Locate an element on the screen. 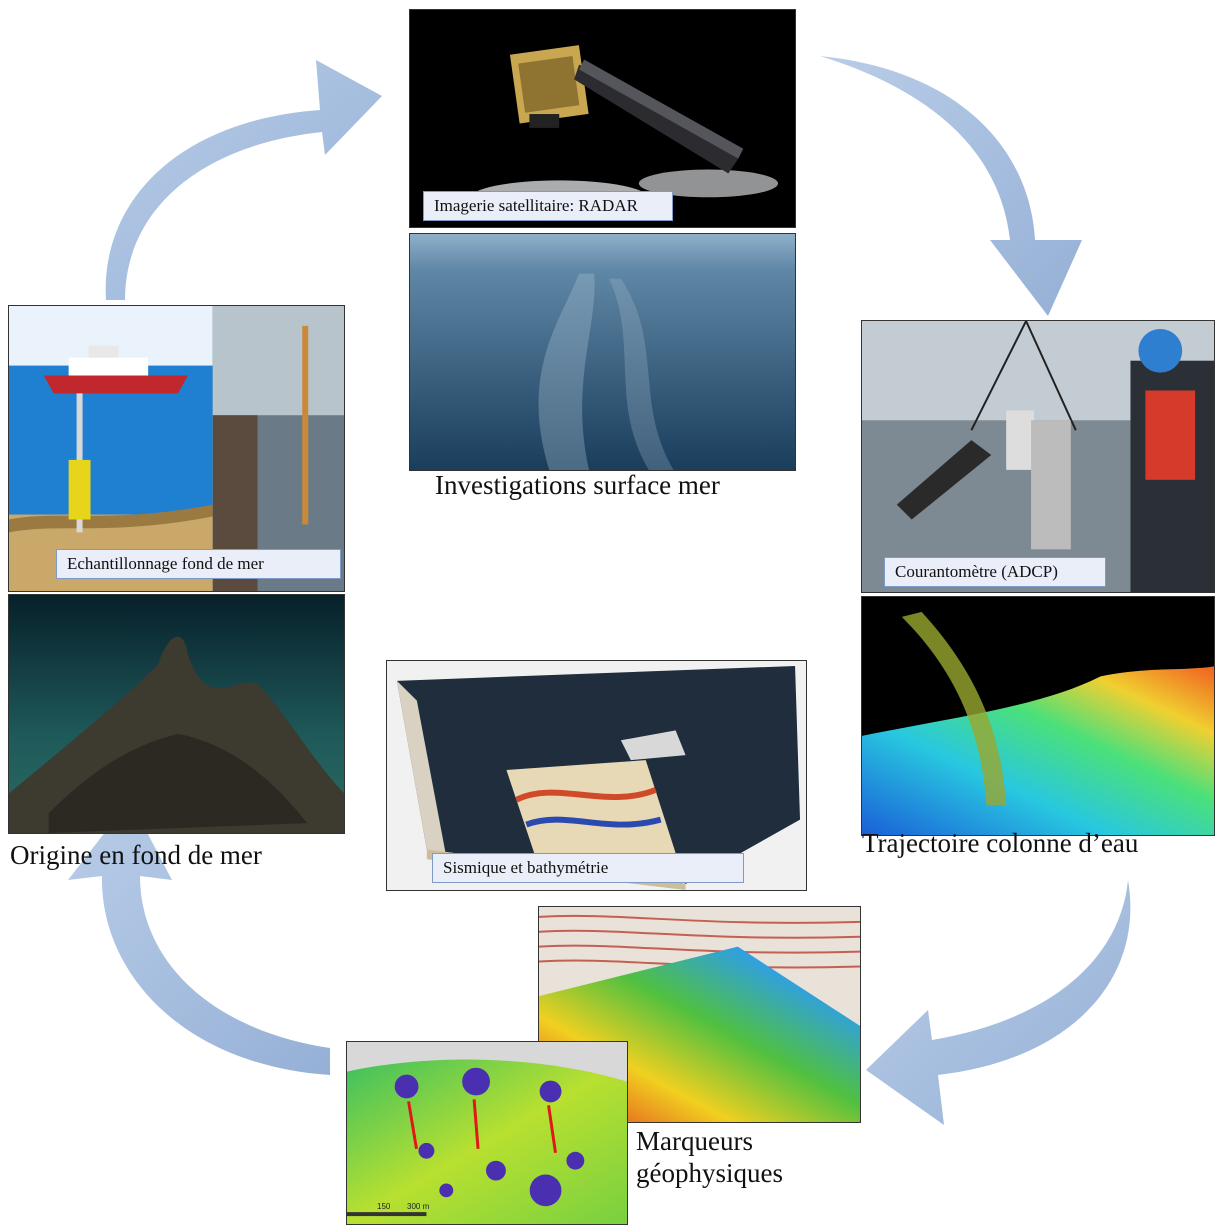 Image resolution: width=1215 pixels, height=1225 pixels. sea-surface-photo is located at coordinates (602, 352).